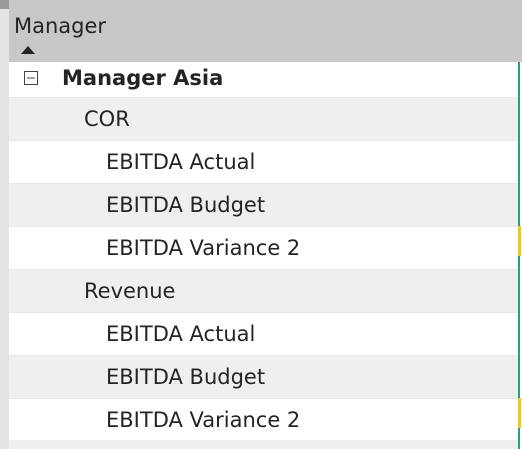  What do you see at coordinates (263, 444) in the screenshot?
I see `row-tail` at bounding box center [263, 444].